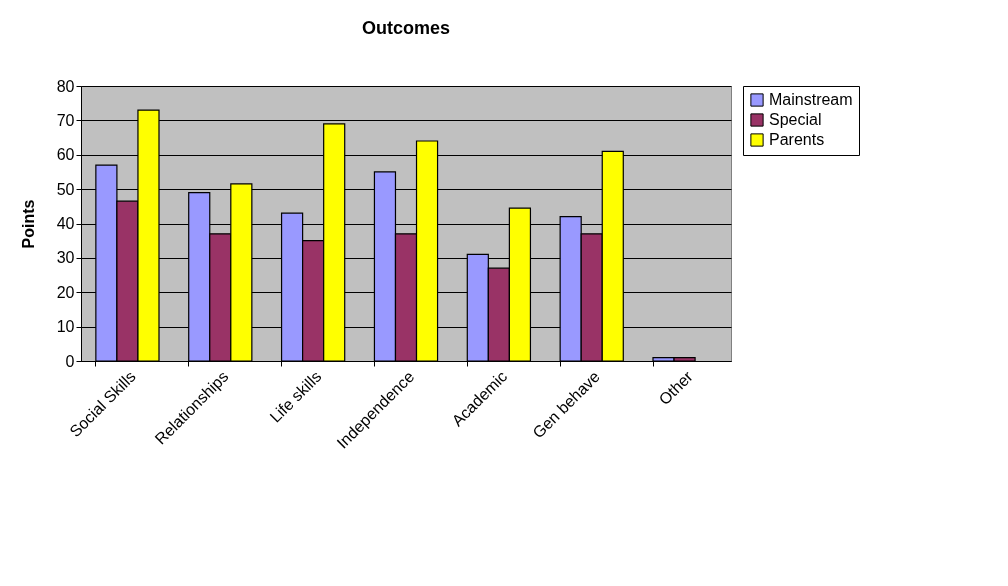 This screenshot has height=586, width=1008. What do you see at coordinates (70, 361) in the screenshot?
I see `y-tick-label: 0` at bounding box center [70, 361].